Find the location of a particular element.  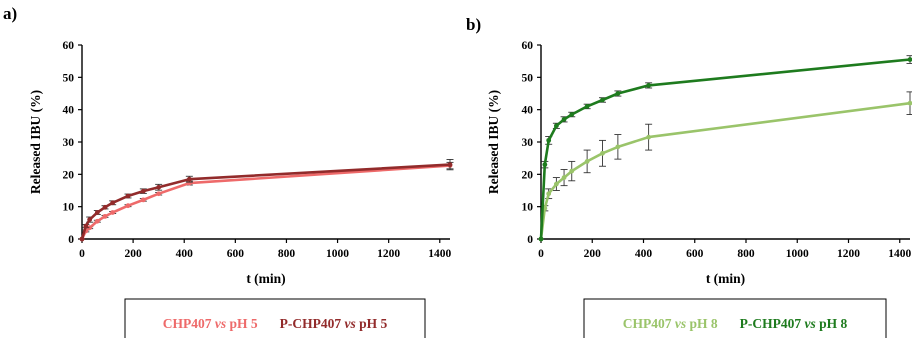

legend-chp407-vs-ph-8-part: pH 8 is located at coordinates (702, 323).